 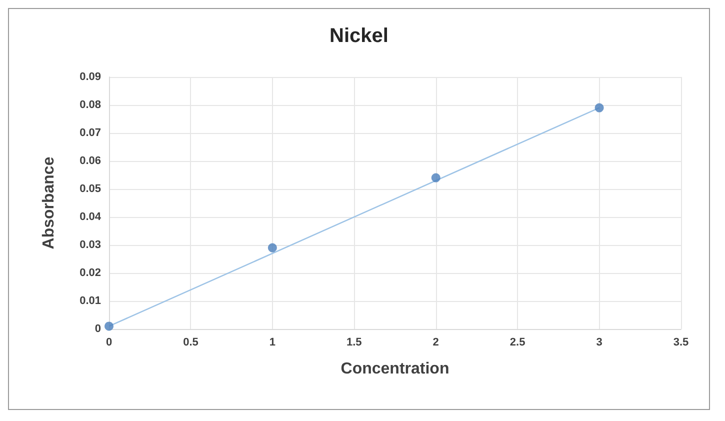 I want to click on y-tick-label: 0.04, so click(x=91, y=217).